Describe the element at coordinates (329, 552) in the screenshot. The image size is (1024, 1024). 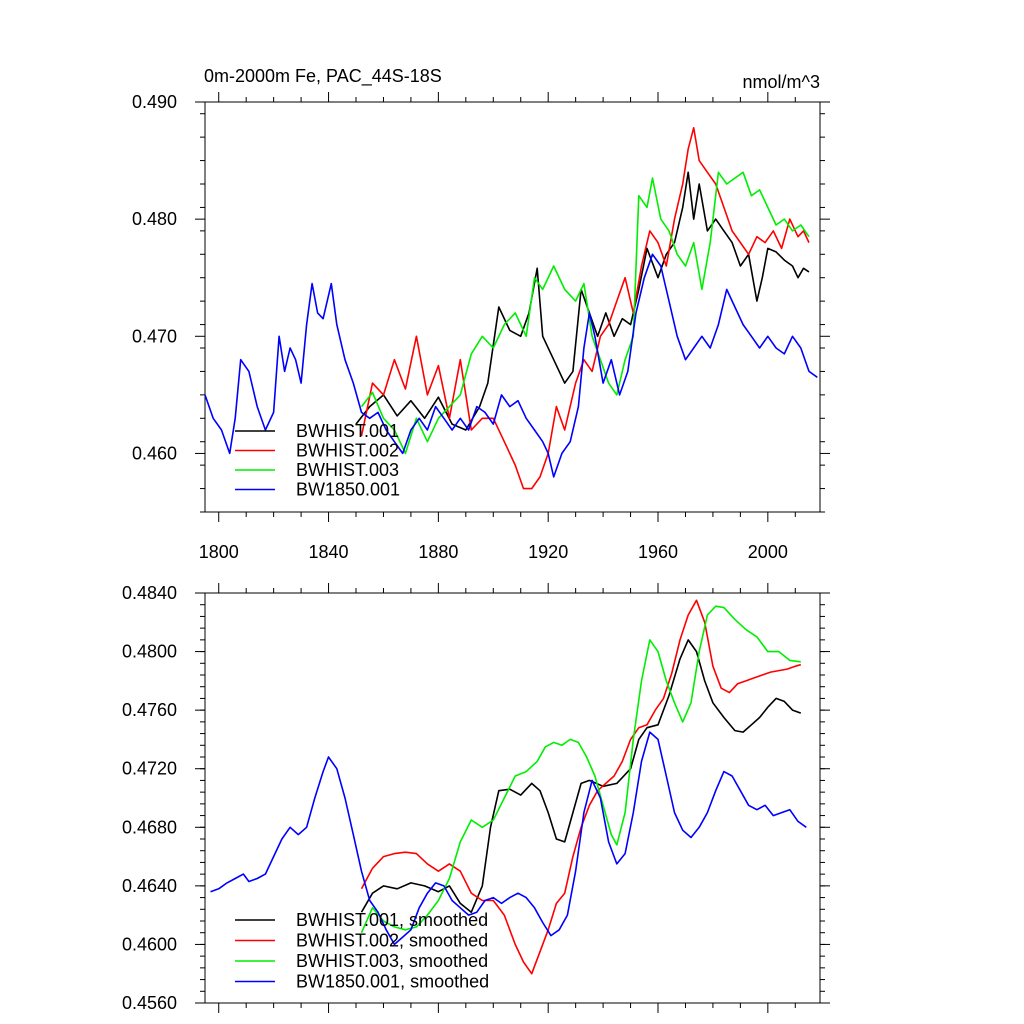
I see `x-tick-label: 1840` at that location.